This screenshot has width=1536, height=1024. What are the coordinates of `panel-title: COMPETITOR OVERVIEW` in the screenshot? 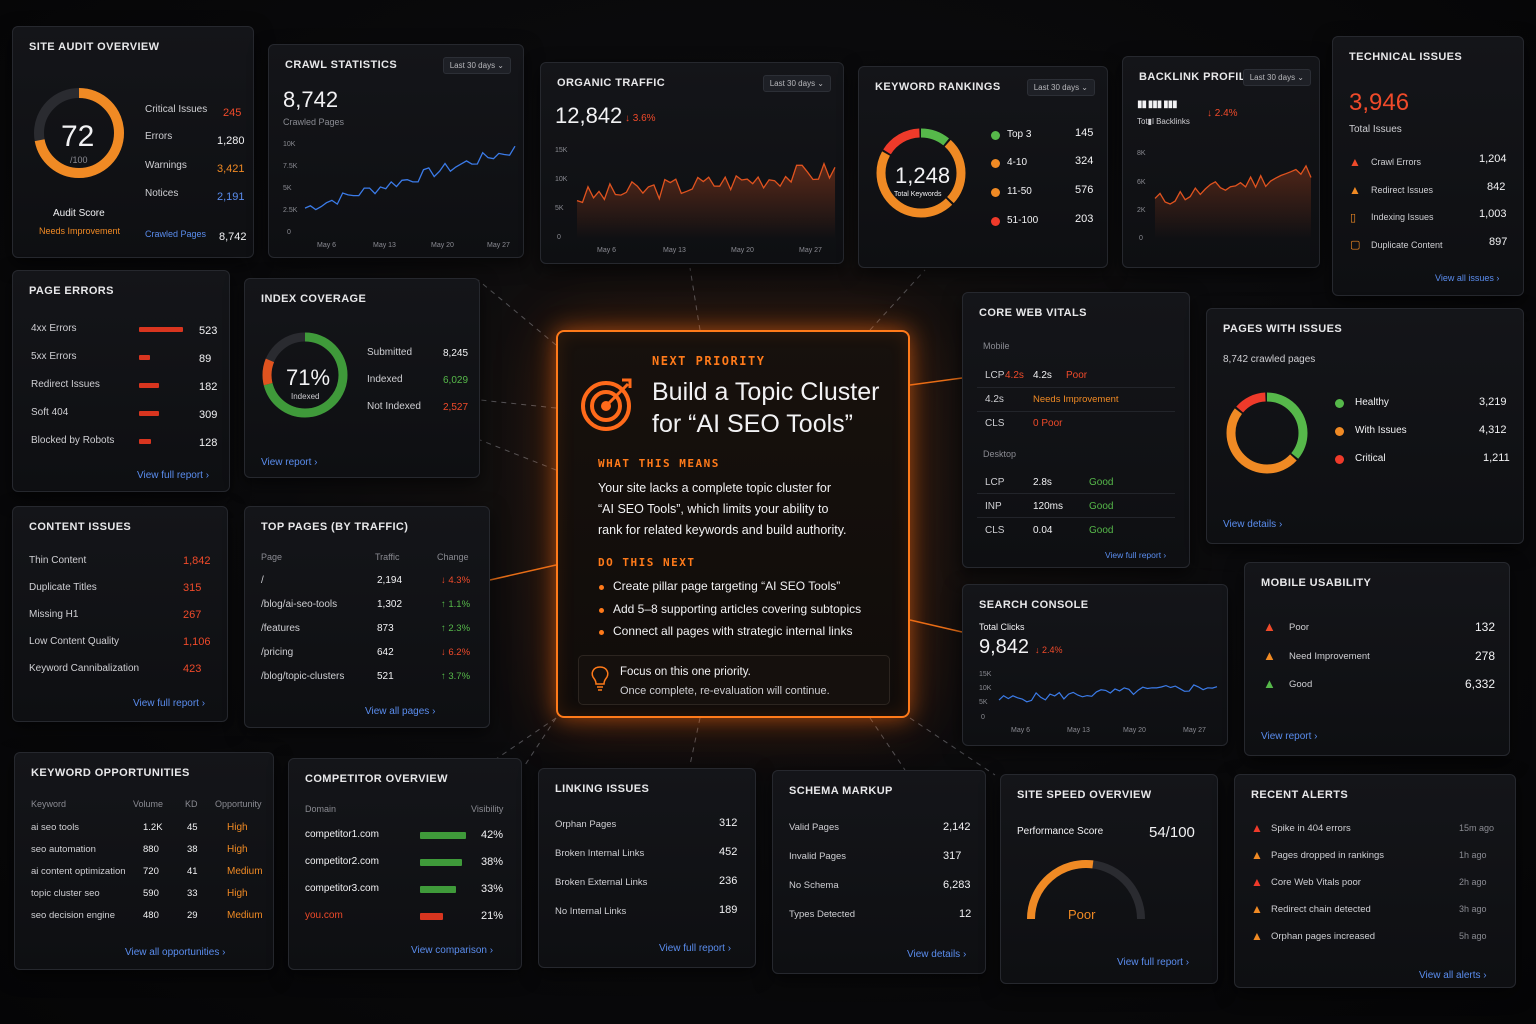 It's located at (376, 779).